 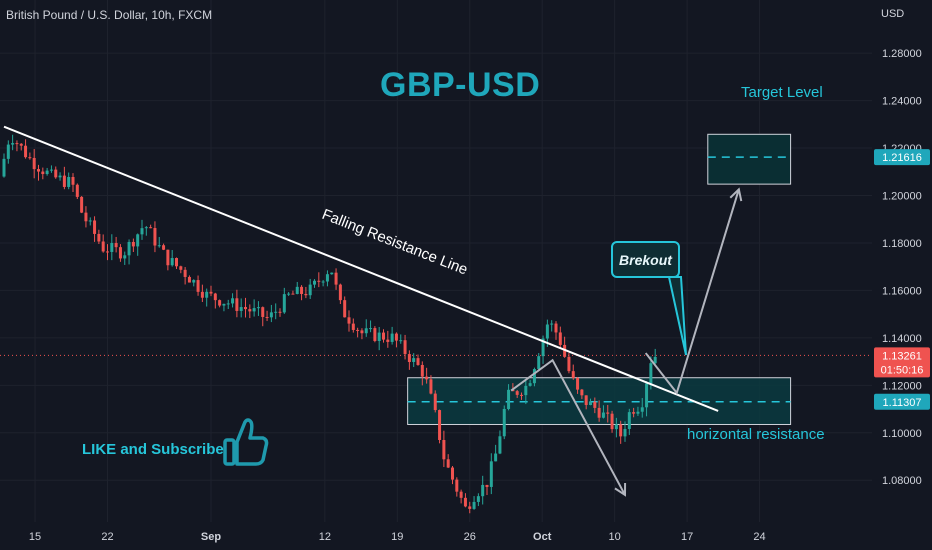 What do you see at coordinates (542, 537) in the screenshot?
I see `x-tick-label: Oct` at bounding box center [542, 537].